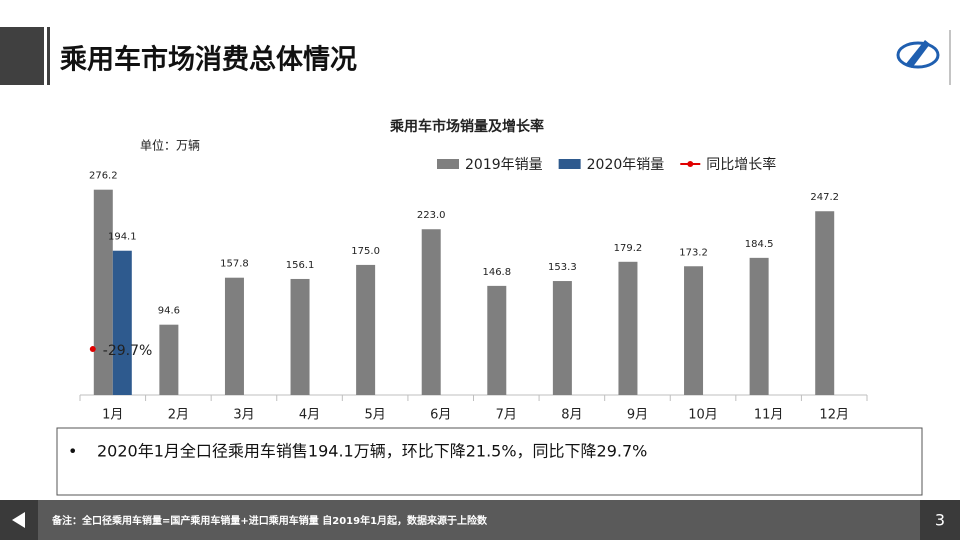 The width and height of the screenshot is (960, 544). What do you see at coordinates (300, 265) in the screenshot?
I see `data-label: 156.1` at bounding box center [300, 265].